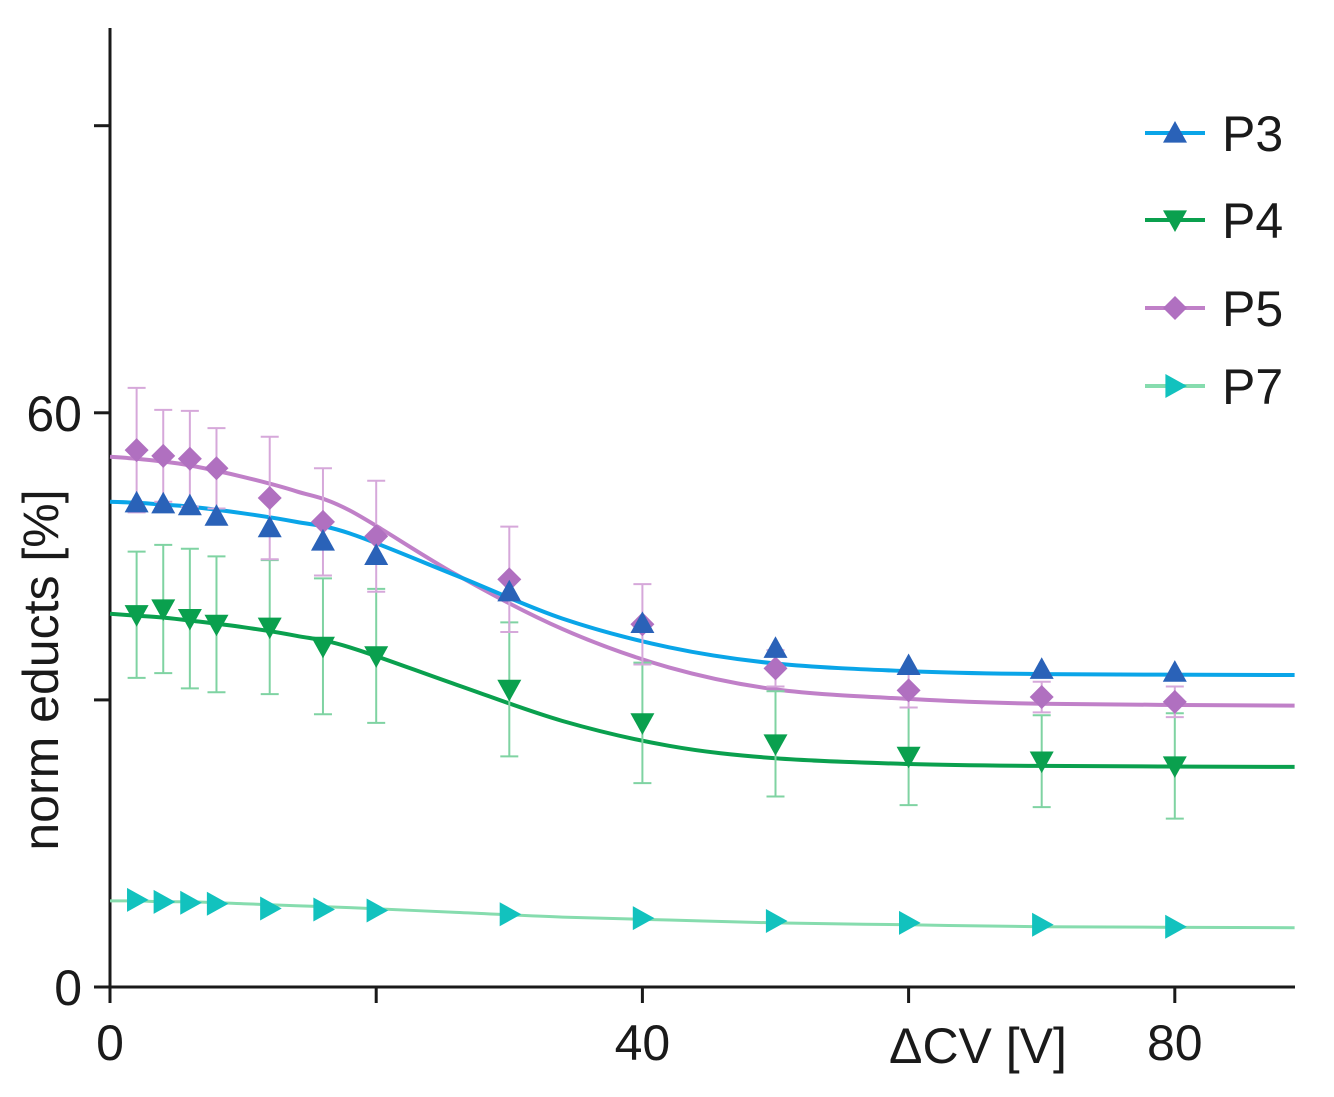 The height and width of the screenshot is (1097, 1334). What do you see at coordinates (1175, 132) in the screenshot?
I see `legend-marker-p3` at bounding box center [1175, 132].